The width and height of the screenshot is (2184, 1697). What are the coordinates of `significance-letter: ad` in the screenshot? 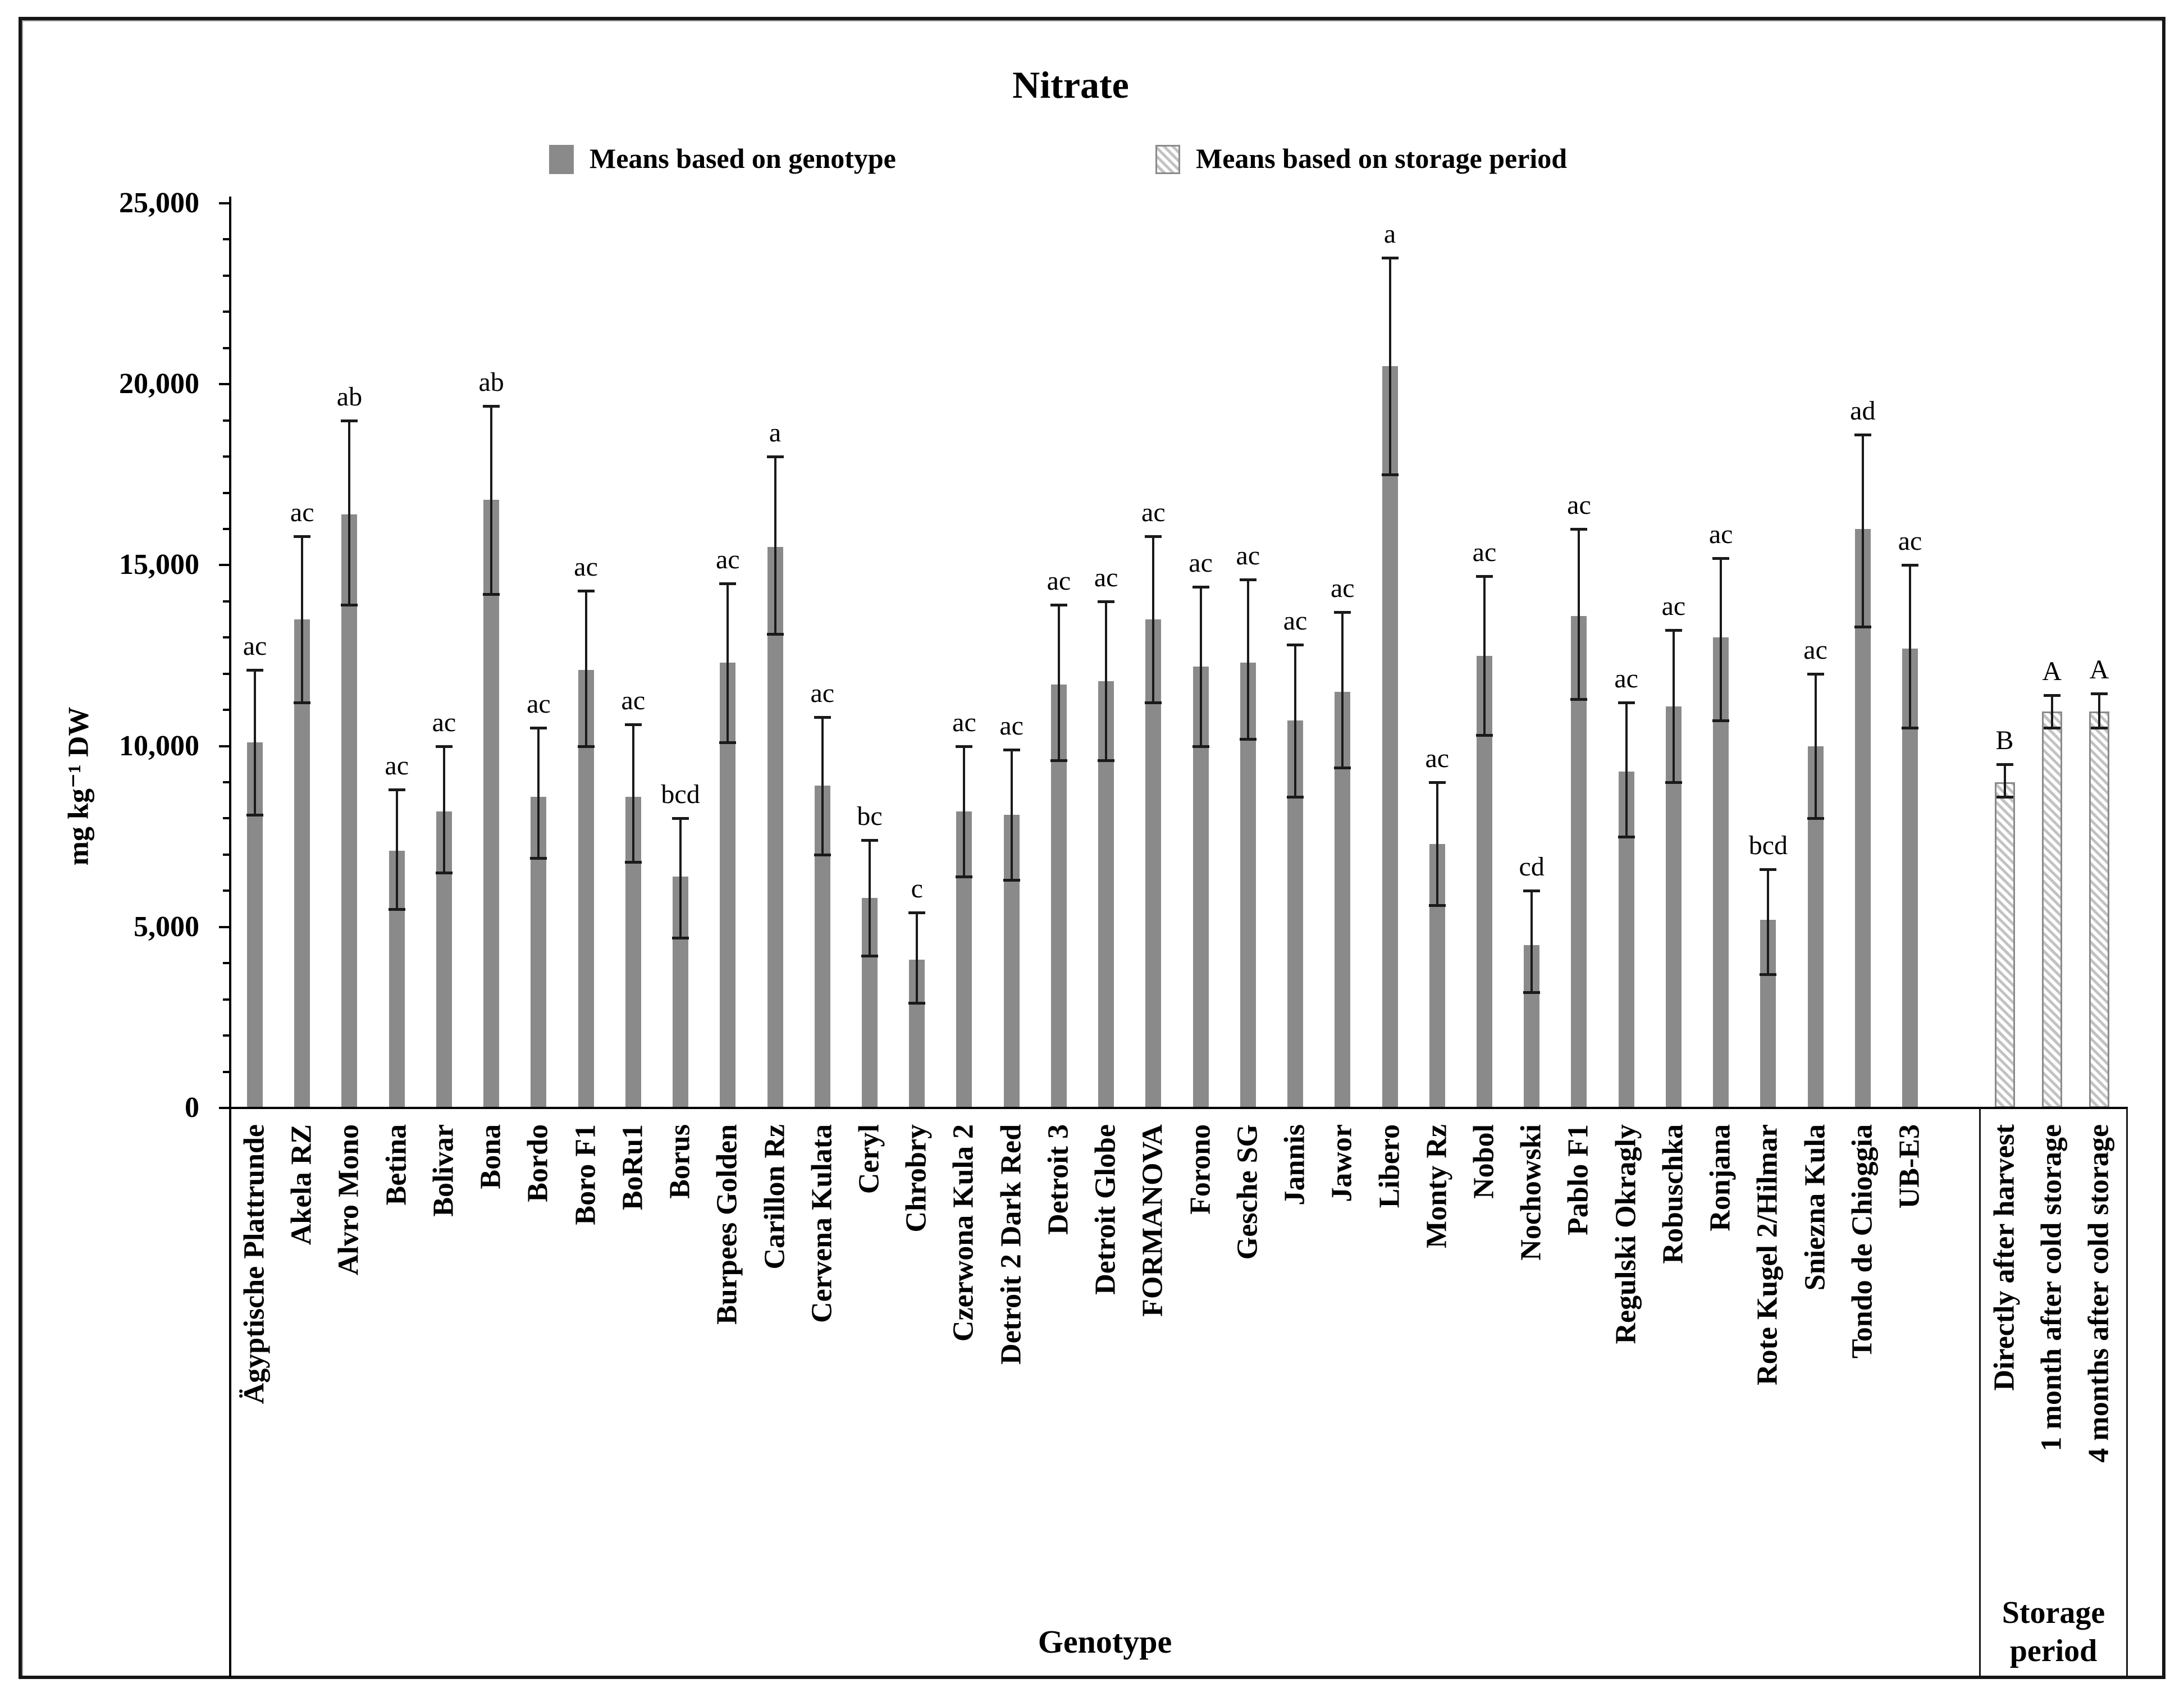 It's located at (1863, 411).